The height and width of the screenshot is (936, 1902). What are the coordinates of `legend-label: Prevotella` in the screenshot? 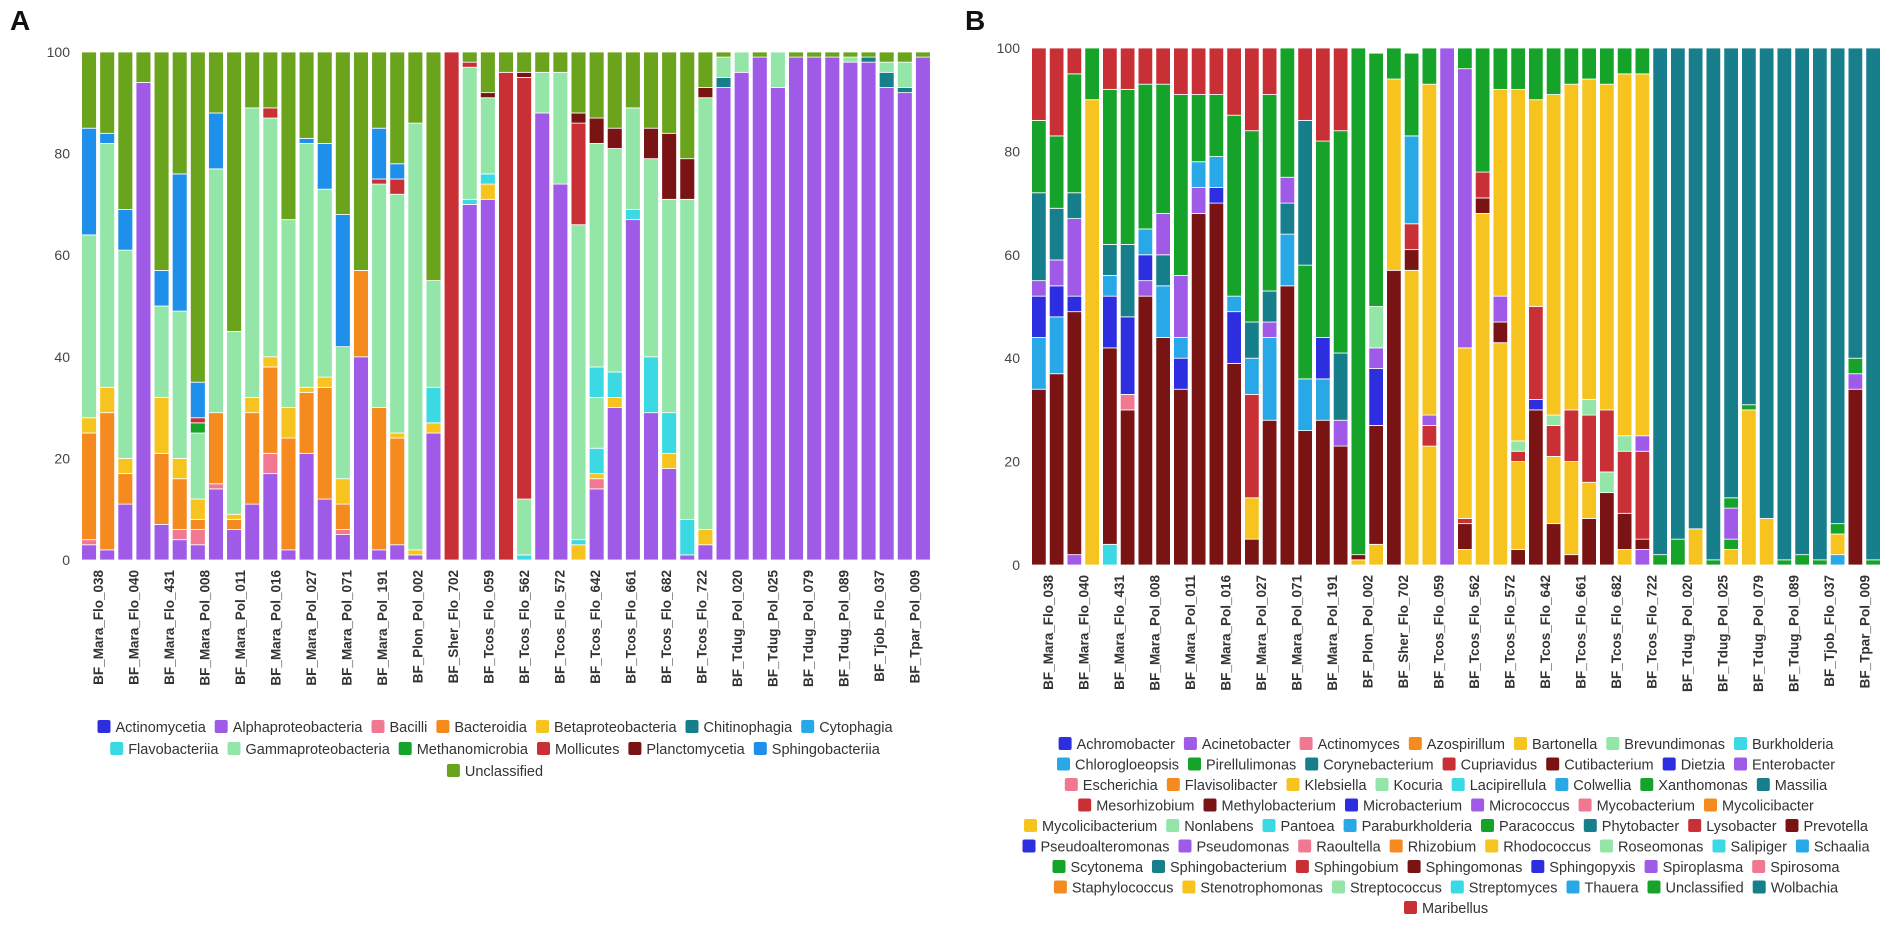 It's located at (1836, 827).